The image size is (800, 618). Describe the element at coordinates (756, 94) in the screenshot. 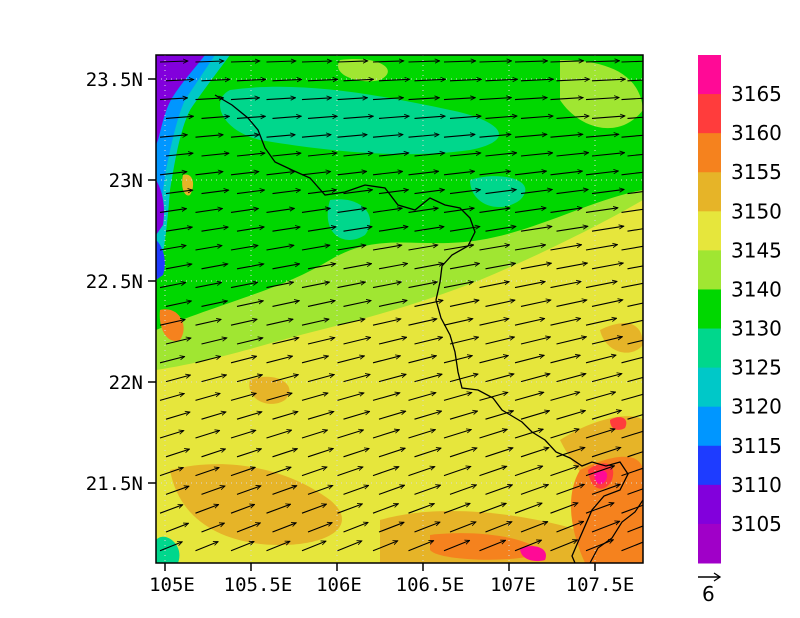

I see `colorbar-level-label: 3165` at that location.